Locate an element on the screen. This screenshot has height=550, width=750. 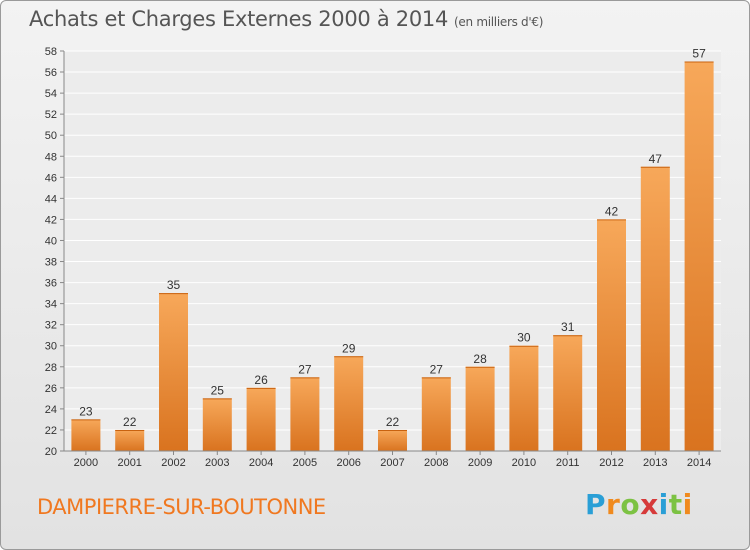
x-tick-label: 2013 is located at coordinates (655, 463).